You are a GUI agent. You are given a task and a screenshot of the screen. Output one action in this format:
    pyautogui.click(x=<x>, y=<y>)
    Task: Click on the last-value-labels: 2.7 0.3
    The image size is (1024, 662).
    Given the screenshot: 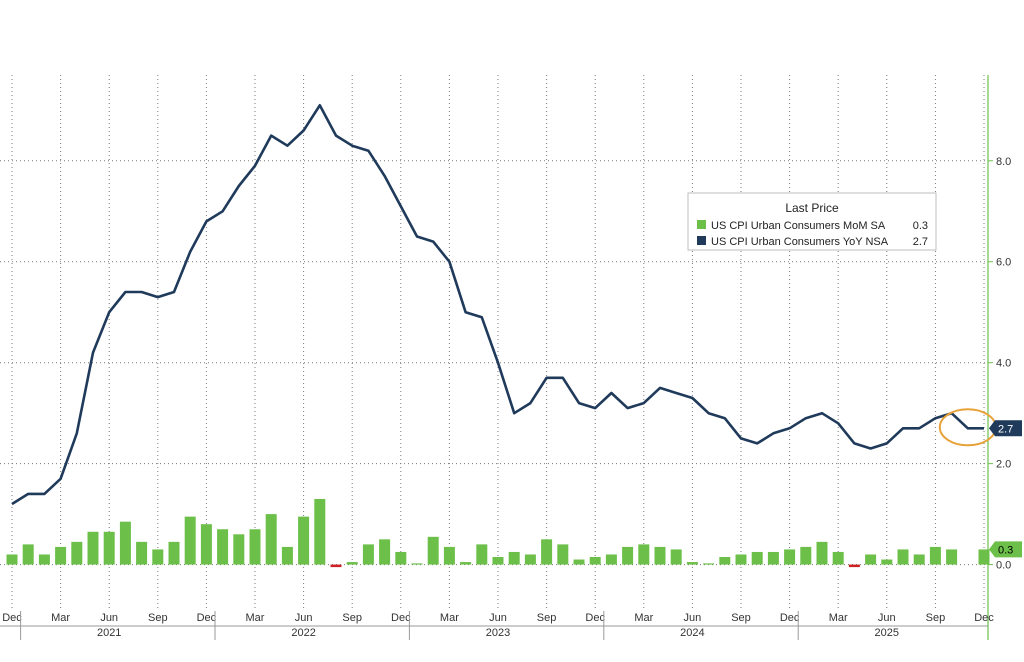 What is the action you would take?
    pyautogui.click(x=1005, y=489)
    